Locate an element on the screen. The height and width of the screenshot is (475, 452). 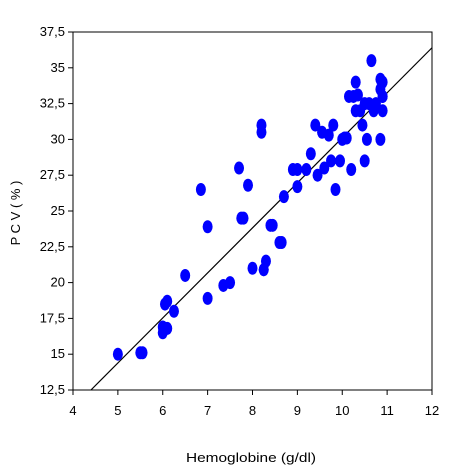
y-tick-label: 35 is located at coordinates (58, 67).